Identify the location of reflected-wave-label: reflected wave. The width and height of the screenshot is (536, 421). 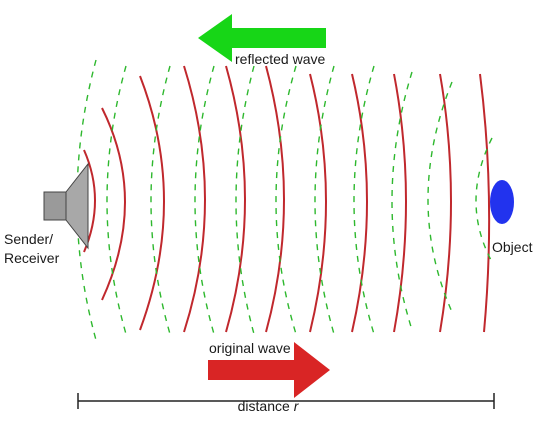
(280, 59).